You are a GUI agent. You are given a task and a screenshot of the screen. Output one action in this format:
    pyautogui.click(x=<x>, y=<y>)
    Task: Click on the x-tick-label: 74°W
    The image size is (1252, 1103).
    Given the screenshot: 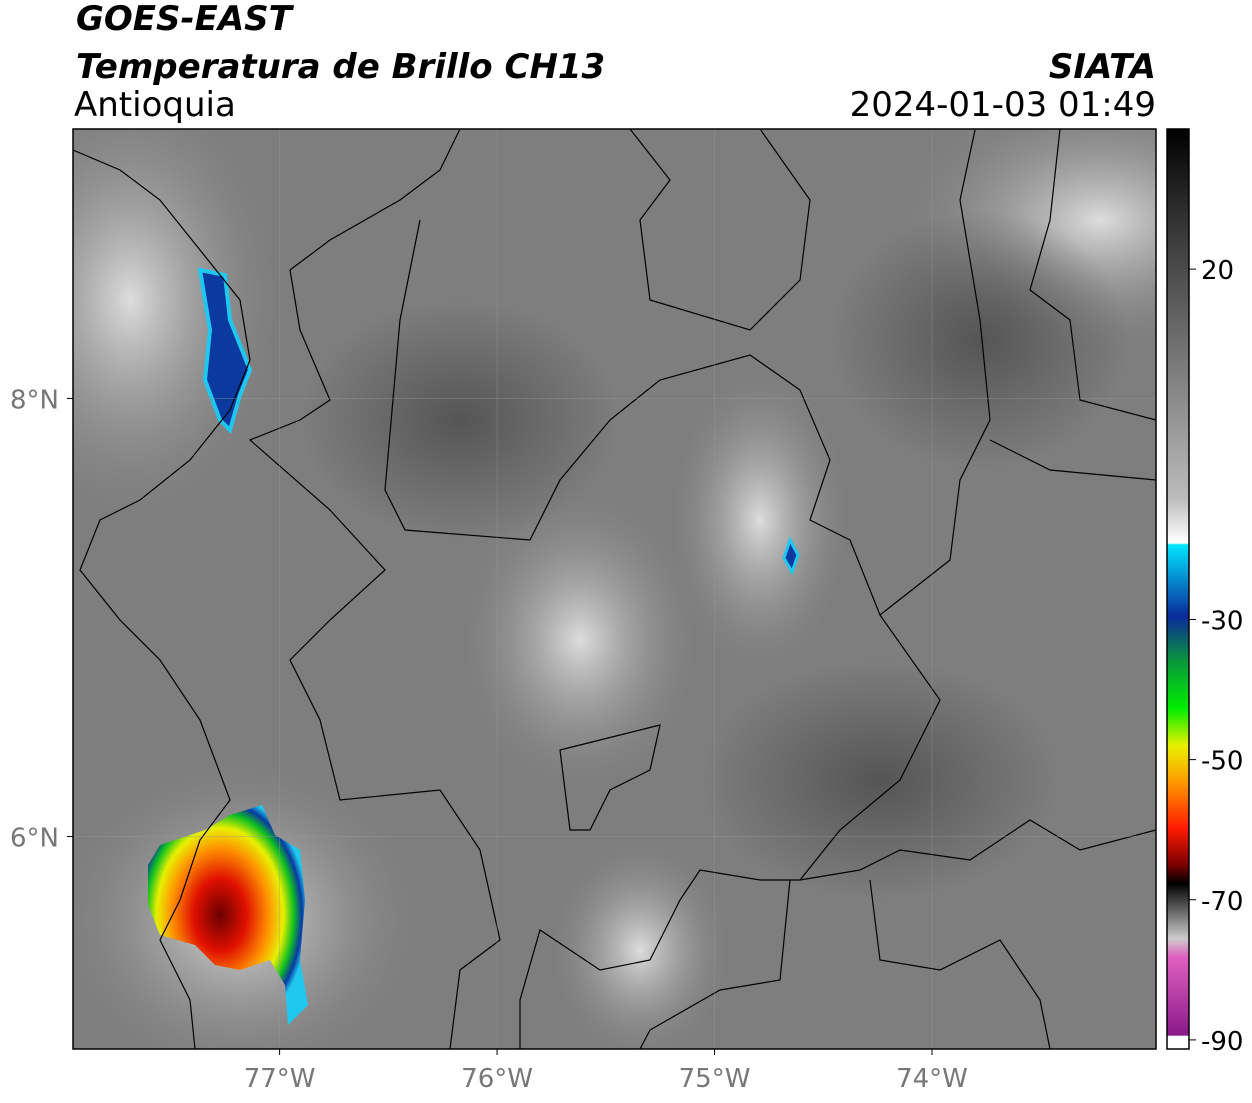 What is the action you would take?
    pyautogui.click(x=932, y=1079)
    